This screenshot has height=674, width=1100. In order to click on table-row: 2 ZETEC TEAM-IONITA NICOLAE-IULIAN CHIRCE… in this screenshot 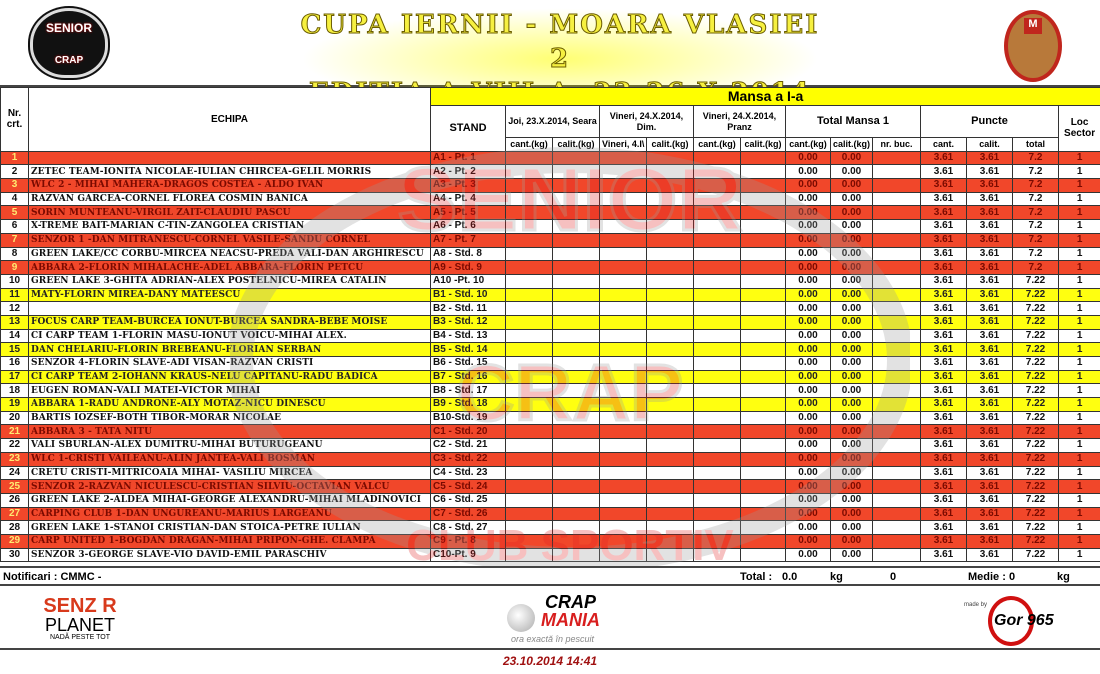, I will do `click(550, 172)`.